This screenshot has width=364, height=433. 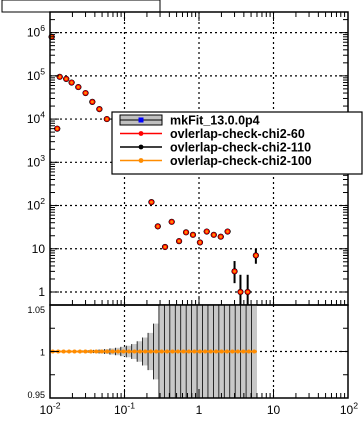 What do you see at coordinates (237, 134) in the screenshot?
I see `legend-entry-label: ovlerlap-check-chi2-60` at bounding box center [237, 134].